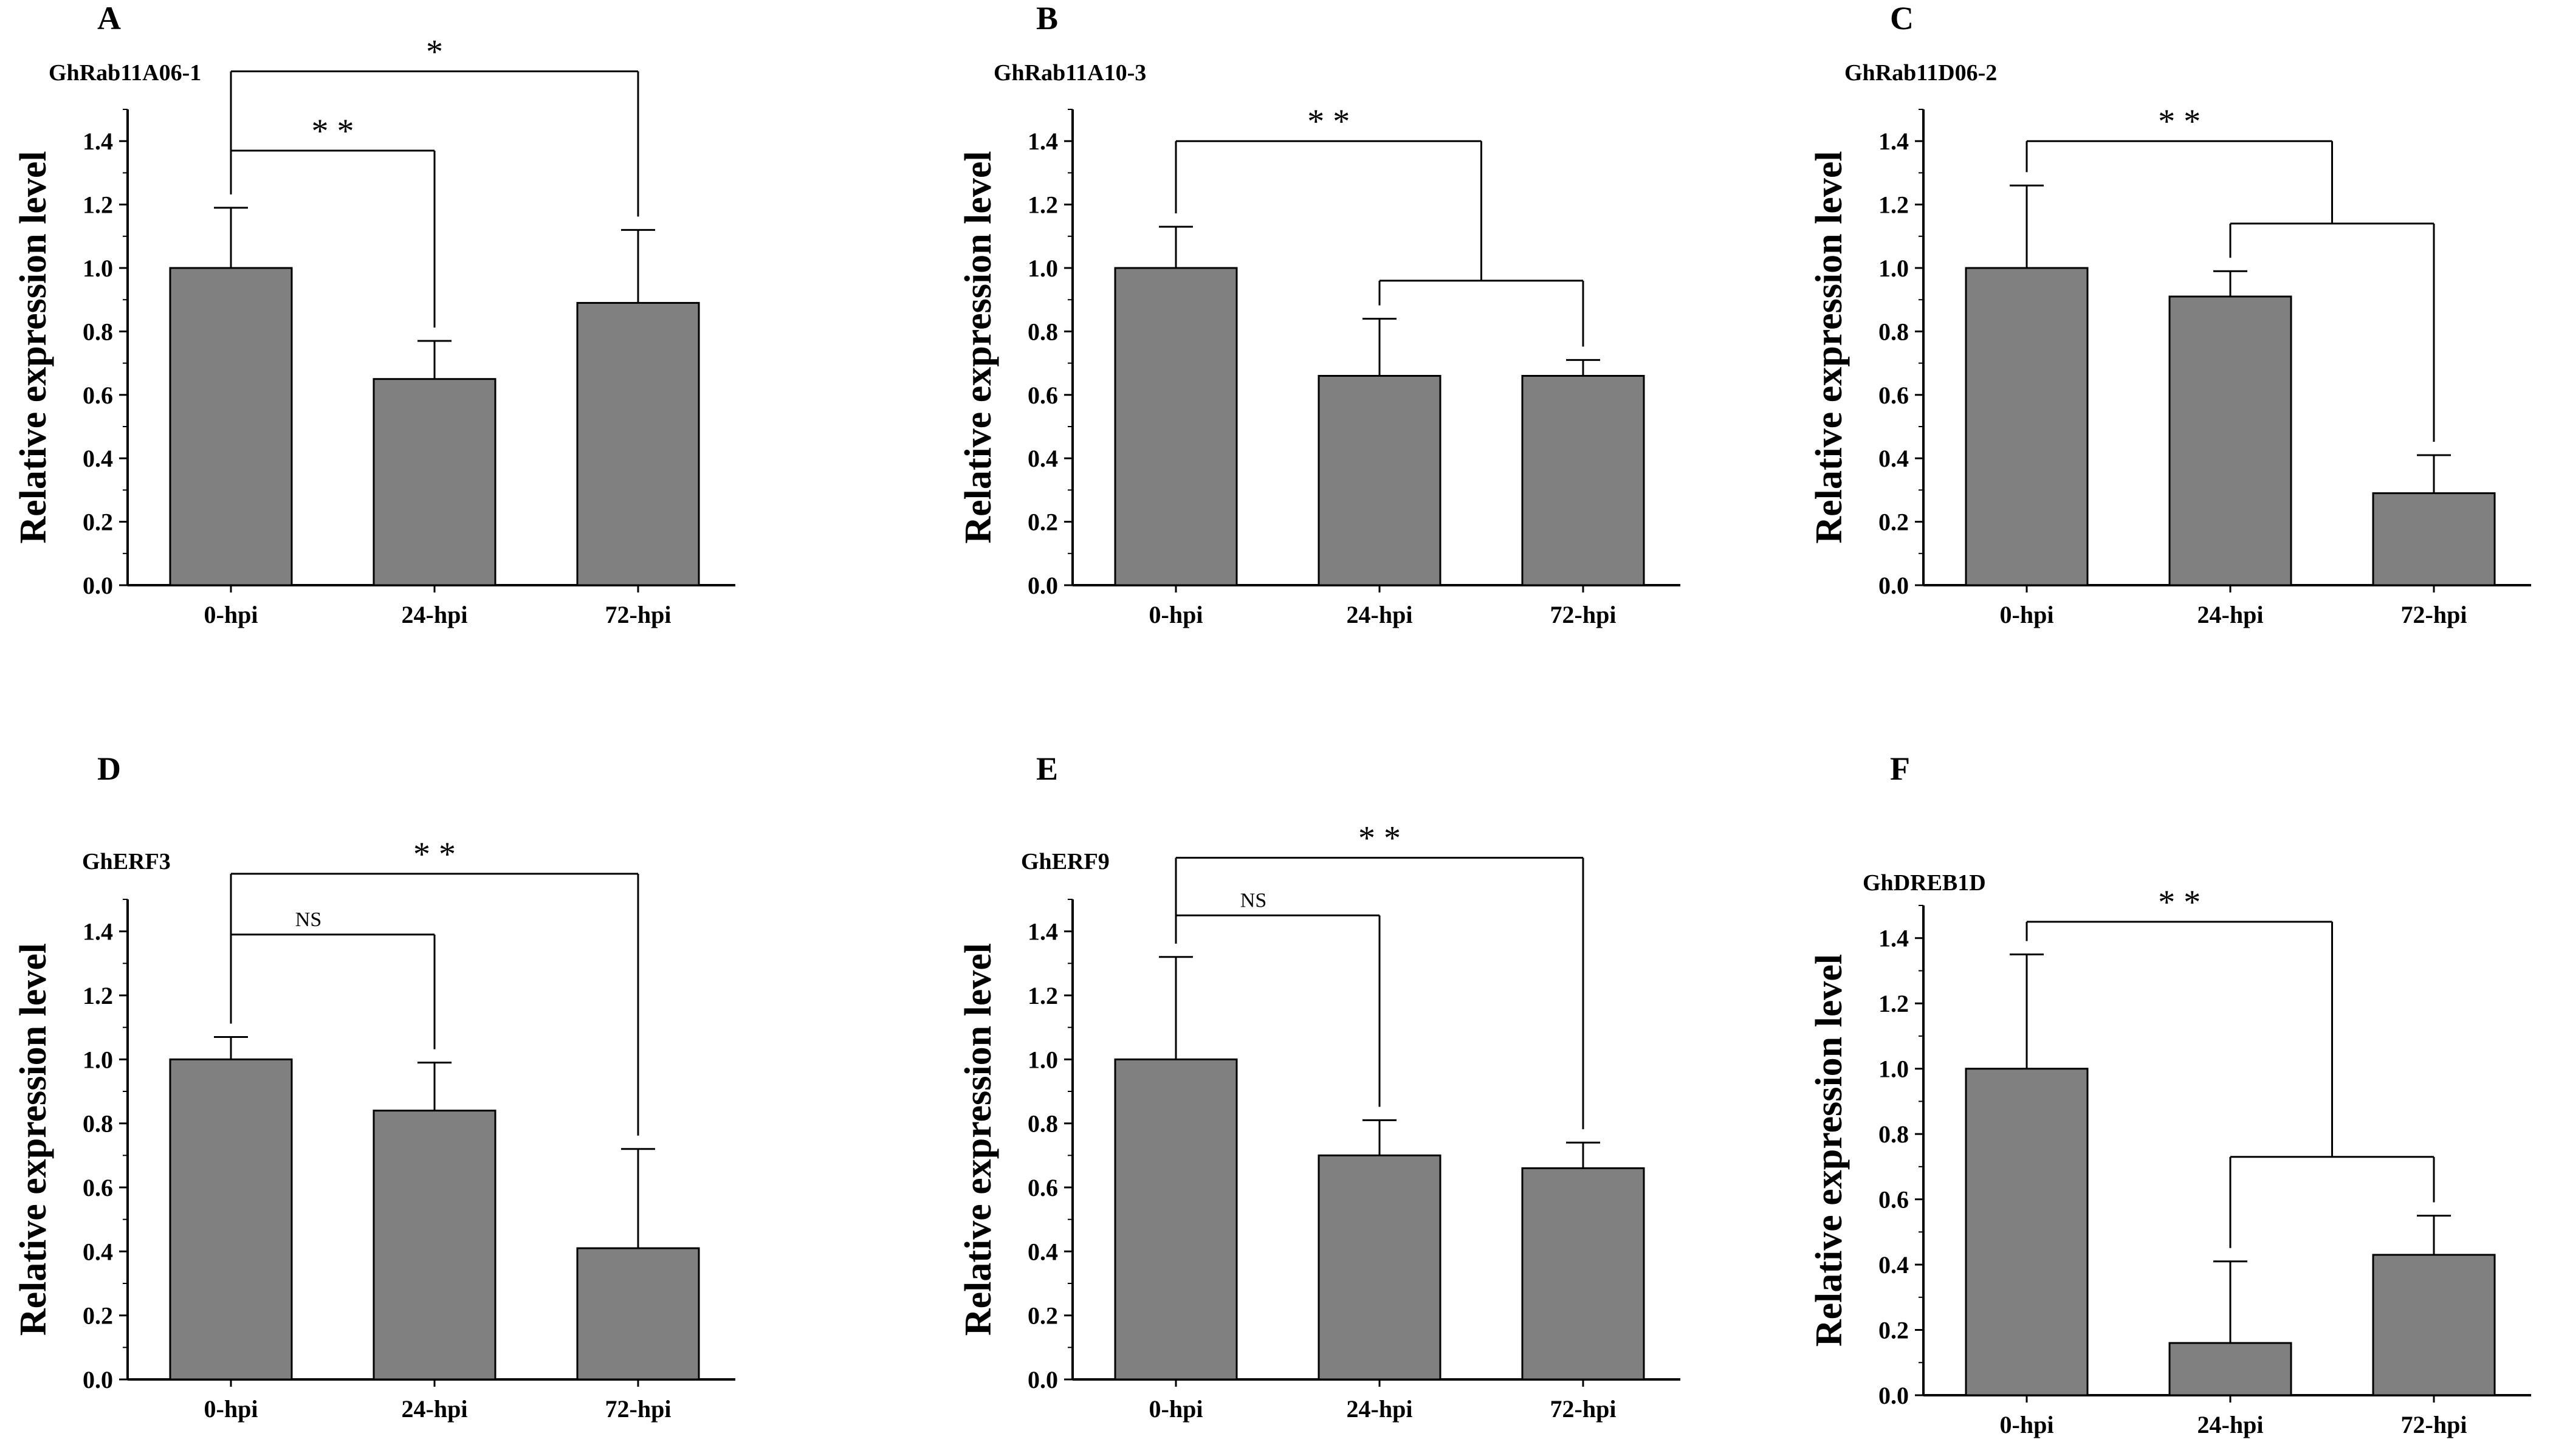 The width and height of the screenshot is (2553, 1456). What do you see at coordinates (434, 51) in the screenshot?
I see `significance-label: *` at bounding box center [434, 51].